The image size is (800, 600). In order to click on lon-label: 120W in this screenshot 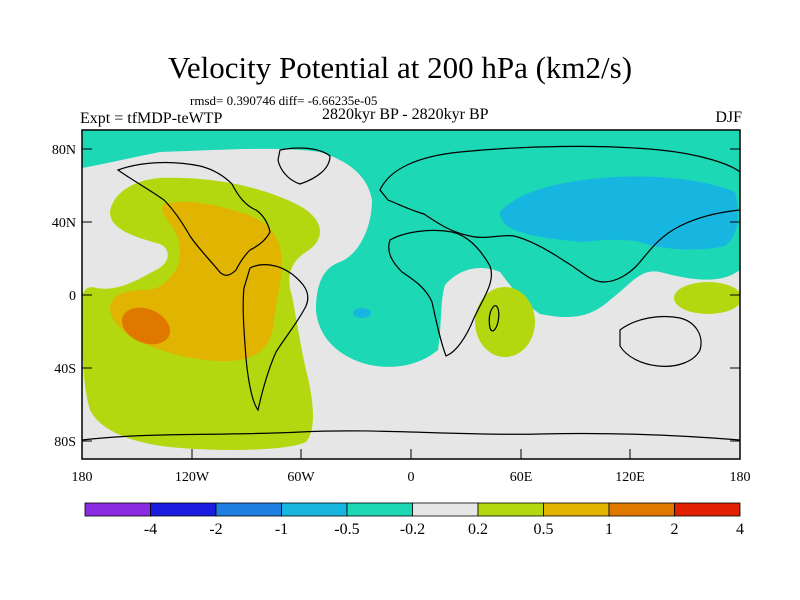, I will do `click(192, 477)`.